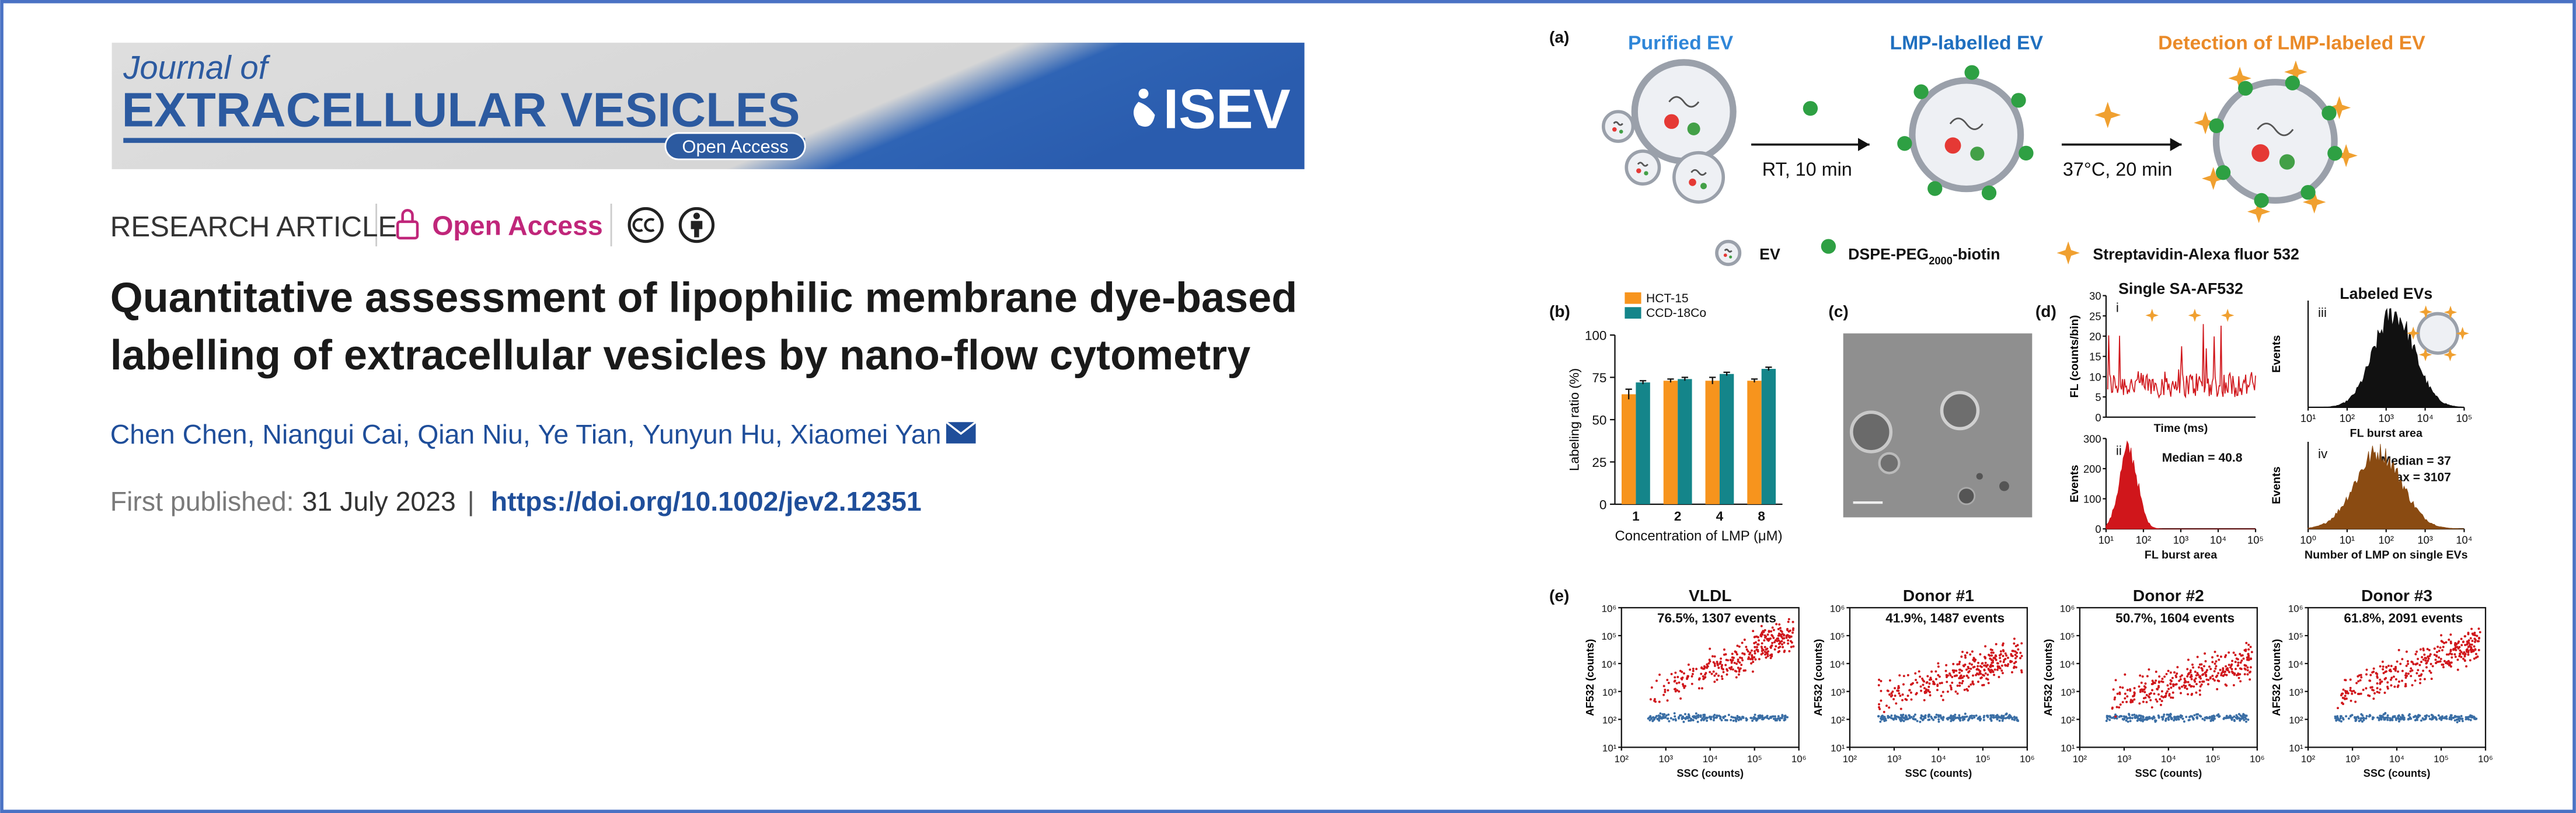 This screenshot has width=2576, height=813. What do you see at coordinates (2125, 759) in the screenshot?
I see `x-tick-label: 10³` at bounding box center [2125, 759].